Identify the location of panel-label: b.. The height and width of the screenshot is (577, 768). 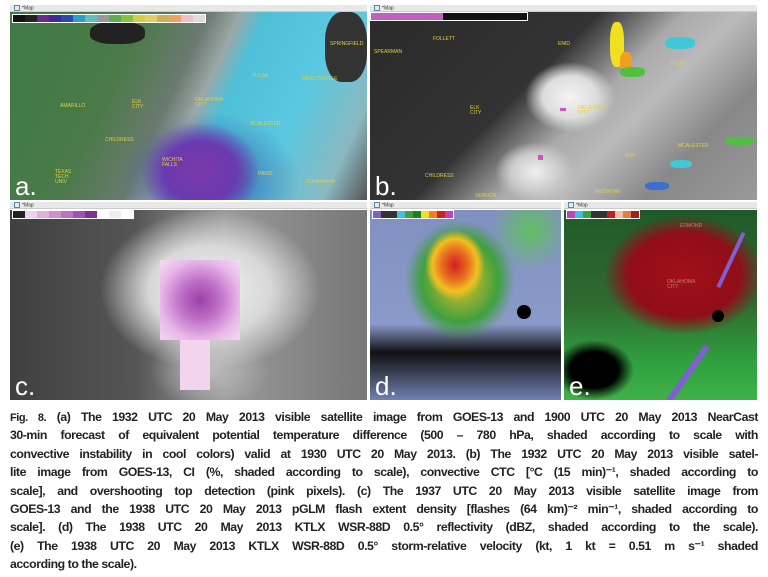
(386, 185).